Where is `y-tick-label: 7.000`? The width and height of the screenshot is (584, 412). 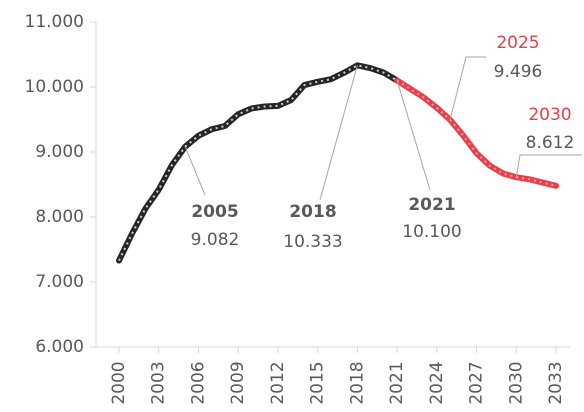 y-tick-label: 7.000 is located at coordinates (59, 282).